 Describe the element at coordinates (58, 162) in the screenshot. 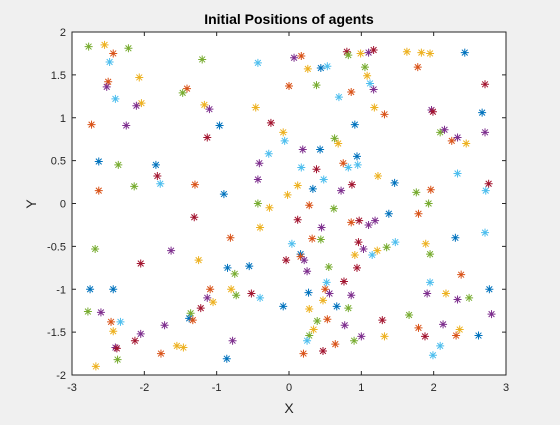

I see `y-tick-label: 0.5` at that location.